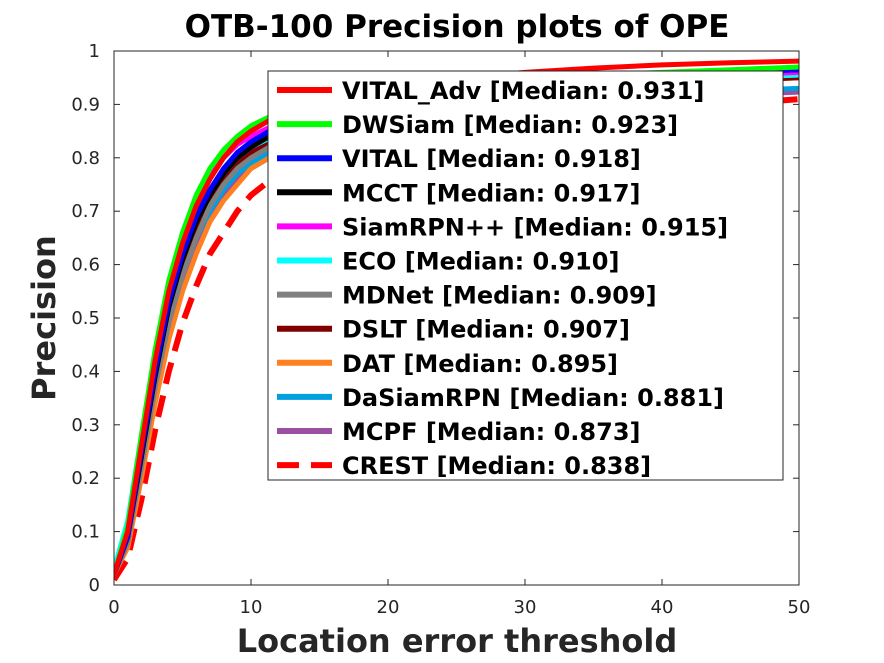 The image size is (884, 663). I want to click on legend-entry: MCPF [Median: 0.873], so click(491, 432).